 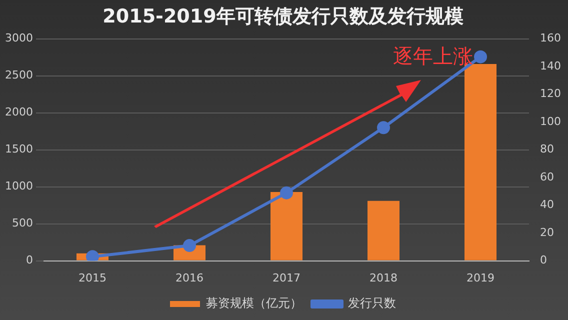 I want to click on chart-title: 2015-2019年可转债发行只数及发行规模, so click(x=283, y=16).